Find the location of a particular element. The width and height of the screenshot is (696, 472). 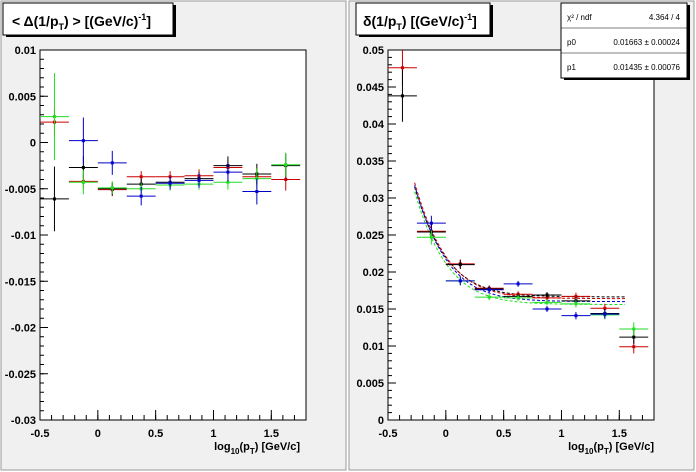

left-data-series is located at coordinates (170, 152).